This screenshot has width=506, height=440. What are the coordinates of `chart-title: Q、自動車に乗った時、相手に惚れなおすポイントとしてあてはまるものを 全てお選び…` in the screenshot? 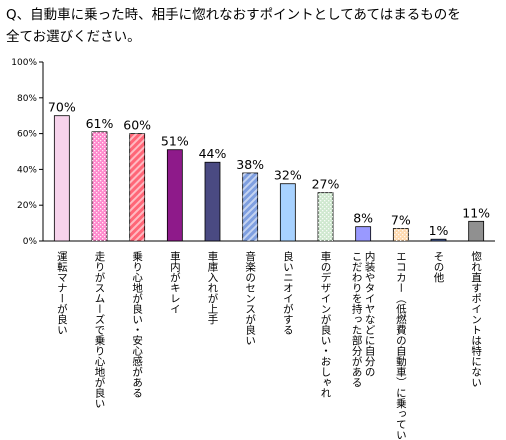 It's located at (233, 26).